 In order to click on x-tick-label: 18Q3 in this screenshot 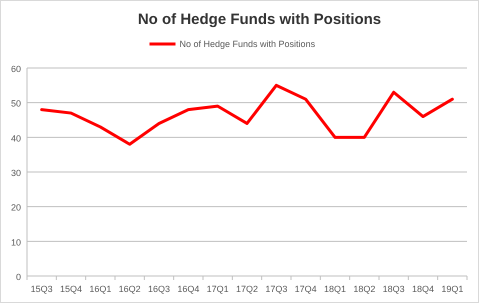, I will do `click(393, 289)`.